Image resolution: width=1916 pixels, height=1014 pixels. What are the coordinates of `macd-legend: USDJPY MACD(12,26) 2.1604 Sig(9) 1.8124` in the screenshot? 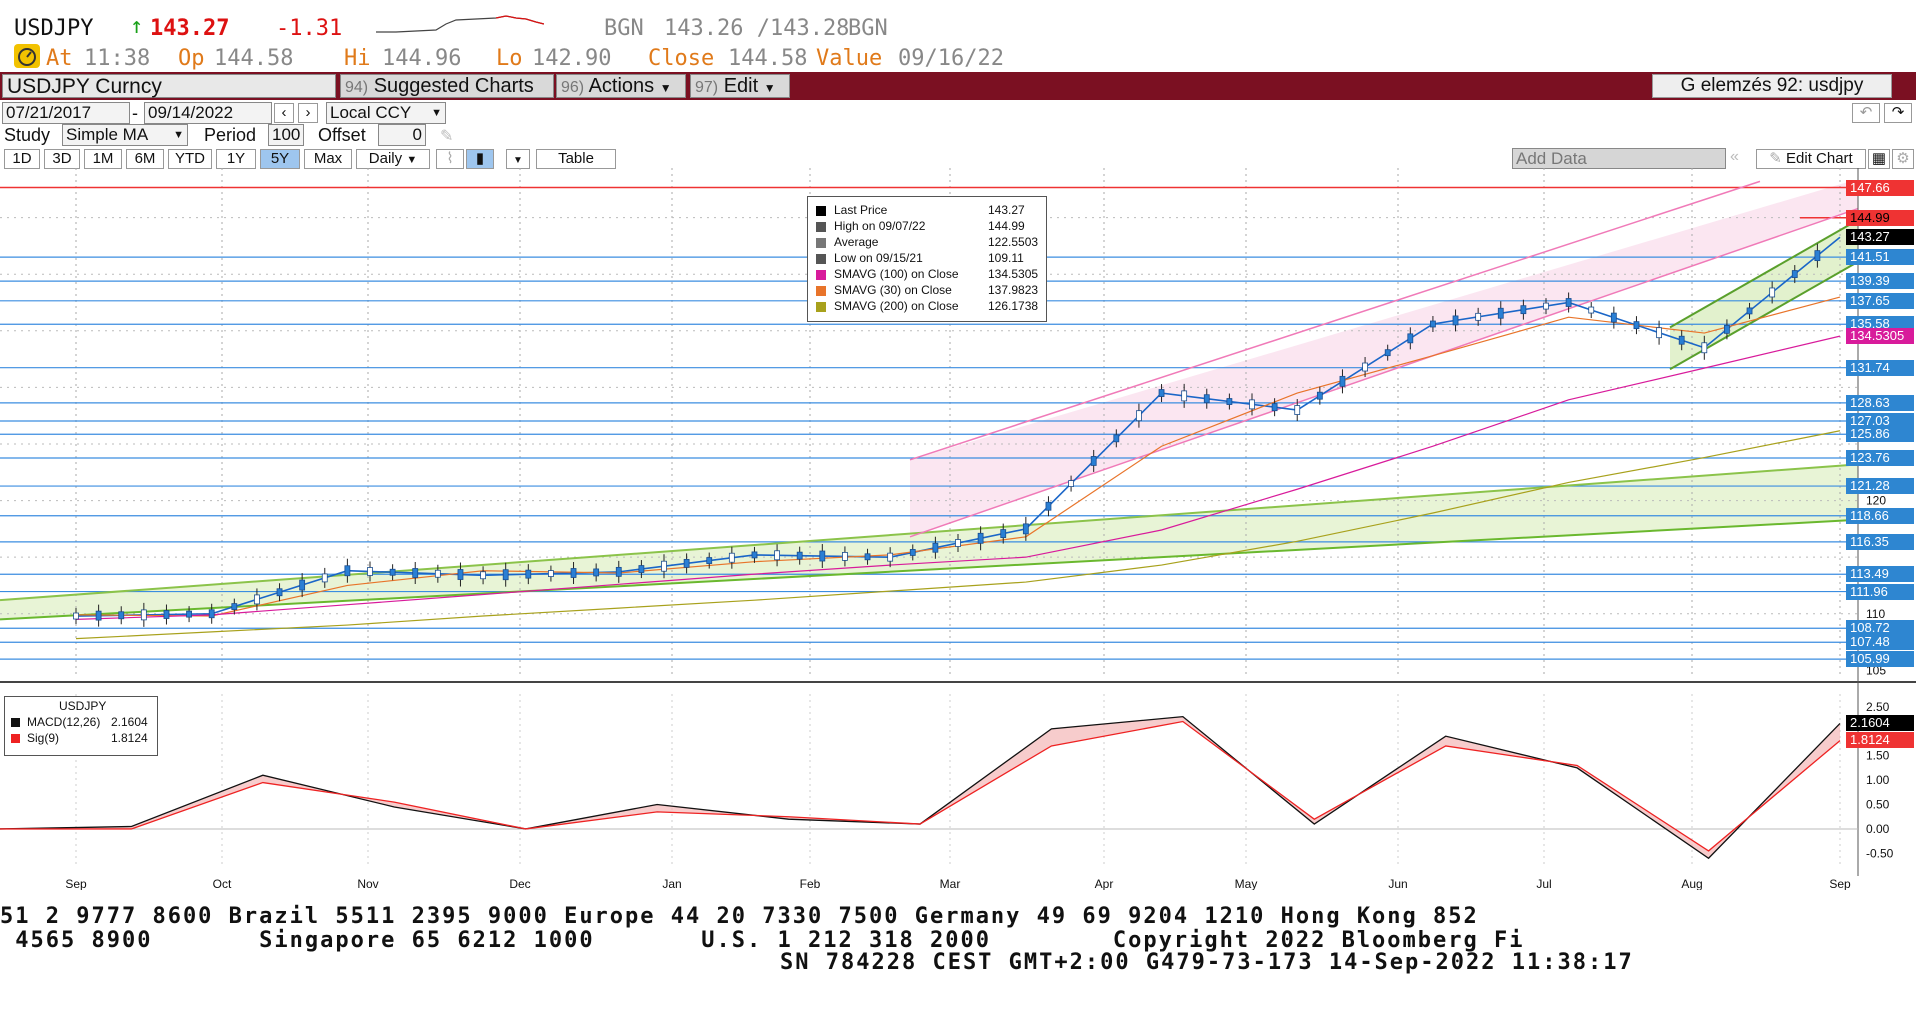 It's located at (81, 726).